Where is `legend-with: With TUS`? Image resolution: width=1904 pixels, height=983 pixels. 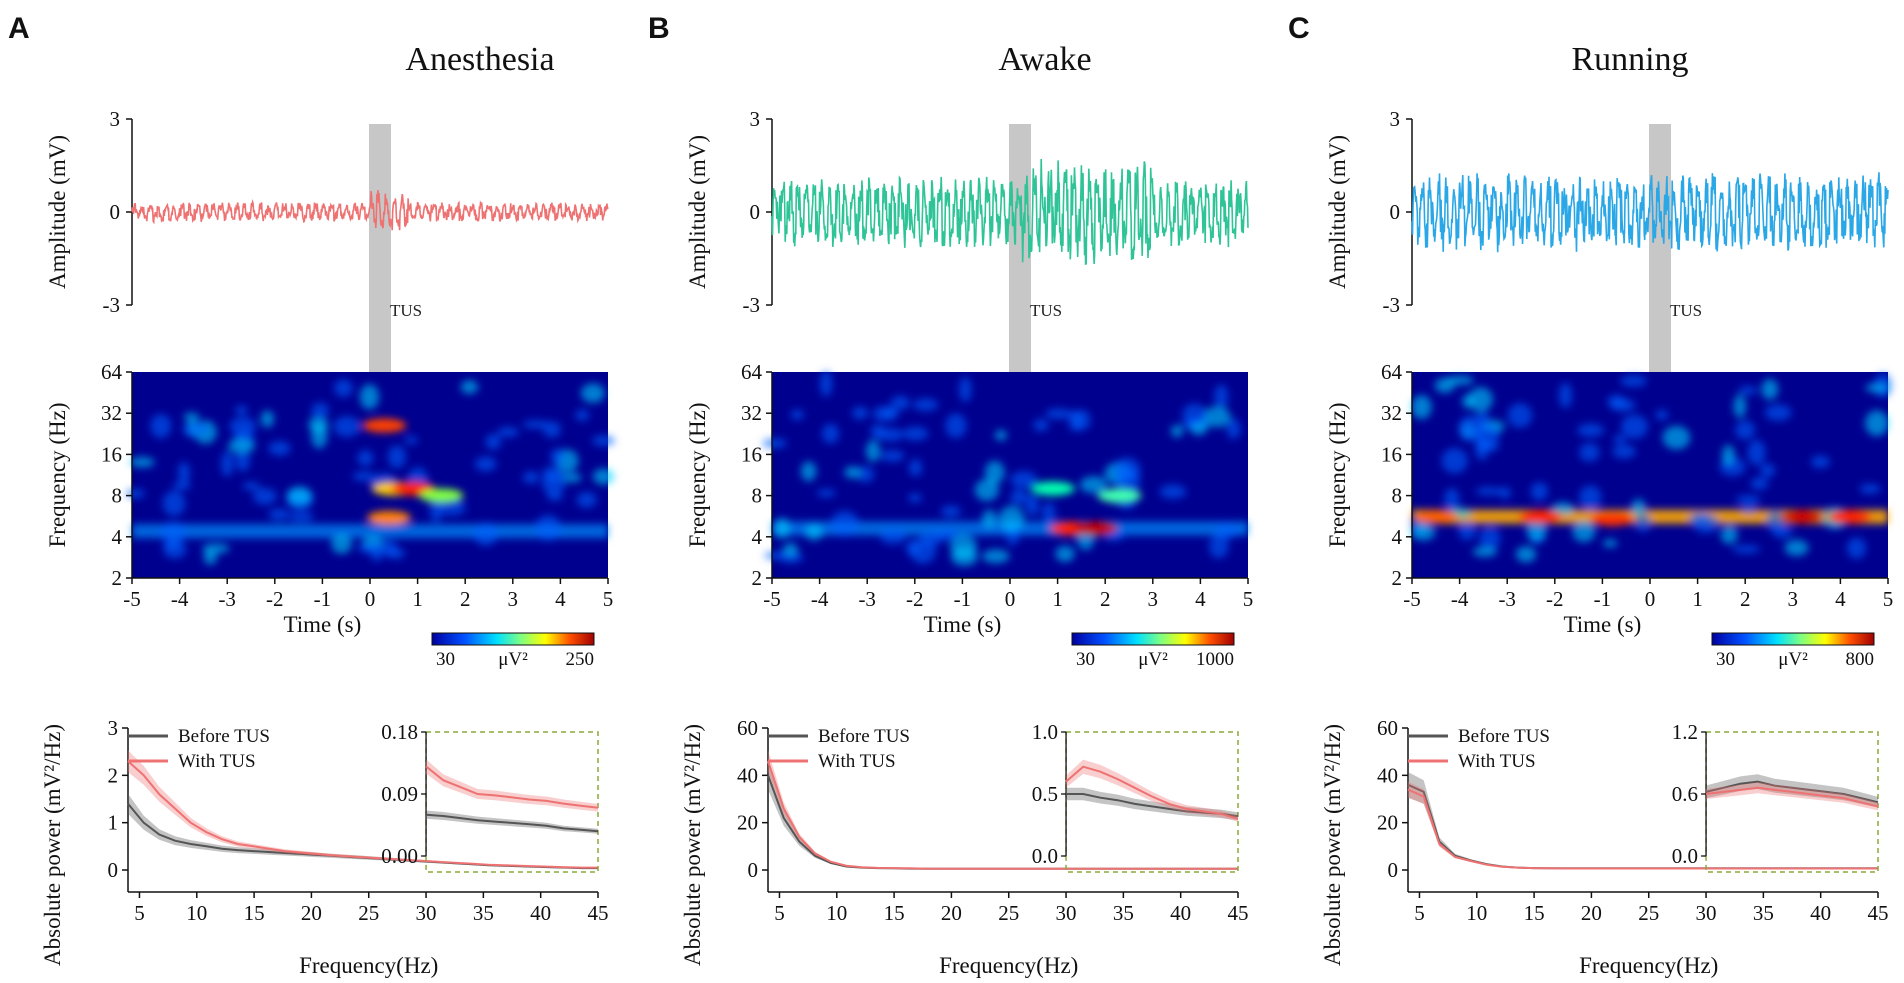 legend-with: With TUS is located at coordinates (857, 761).